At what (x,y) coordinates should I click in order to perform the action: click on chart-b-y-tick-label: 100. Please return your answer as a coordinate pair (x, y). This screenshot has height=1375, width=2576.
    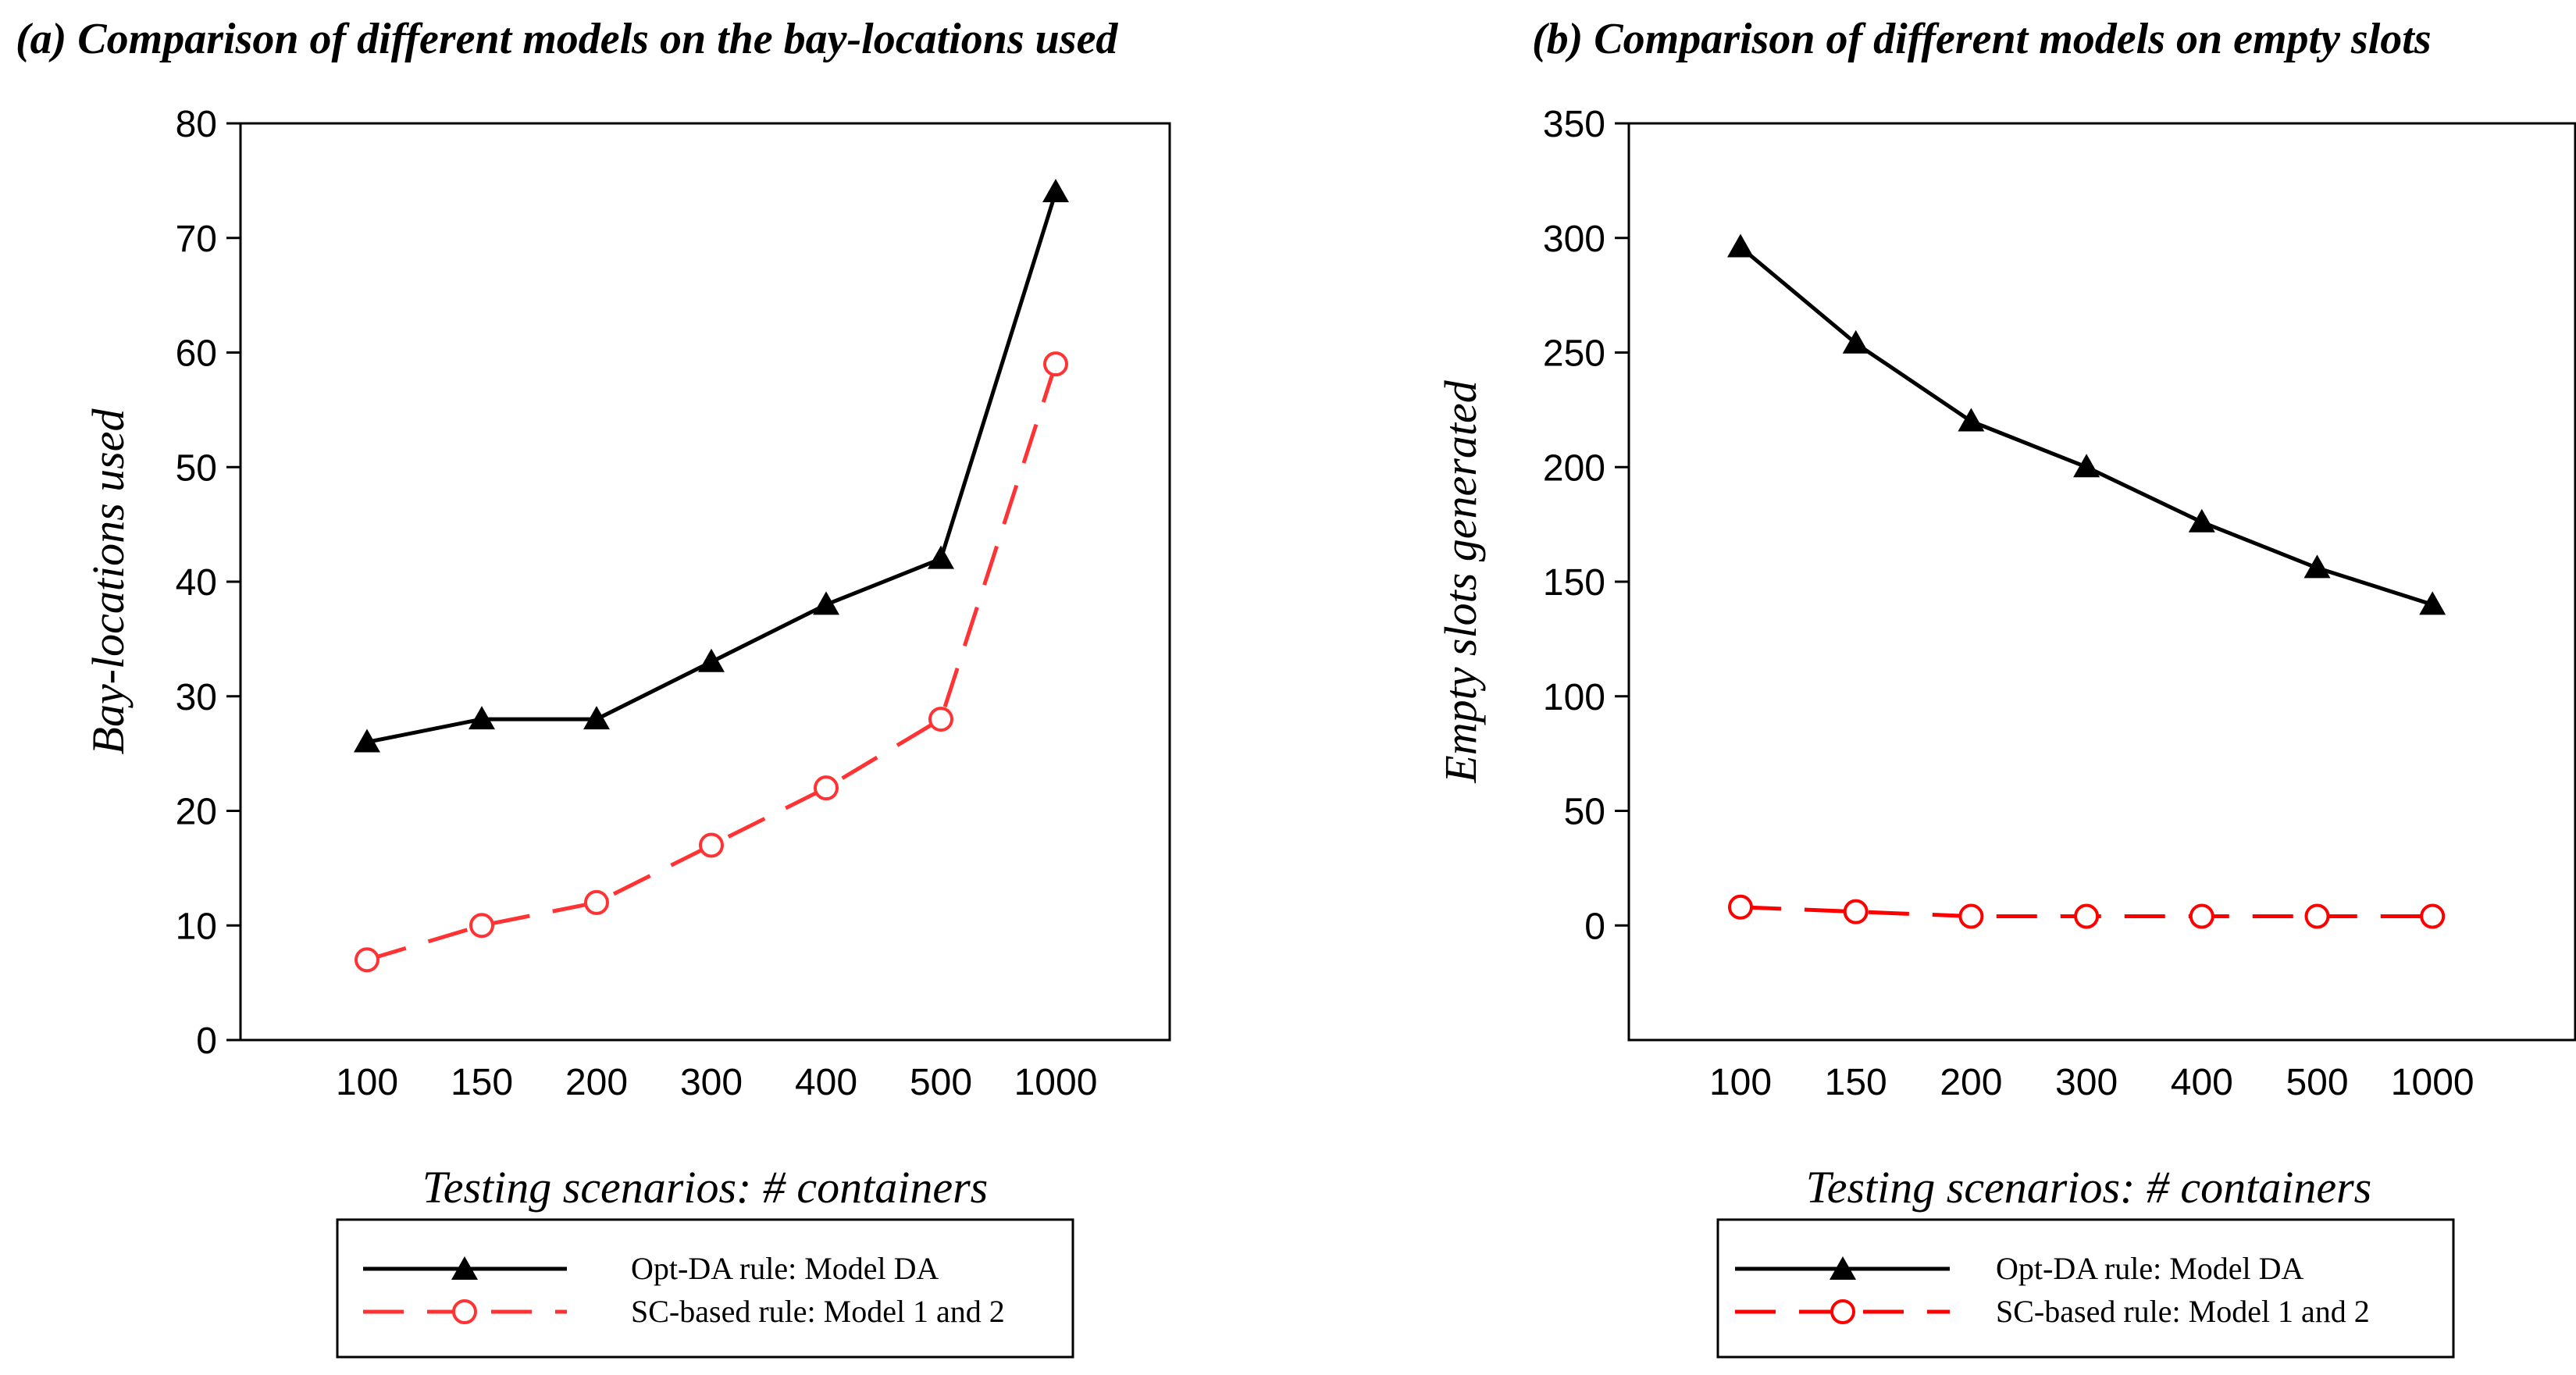
    Looking at the image, I should click on (1574, 697).